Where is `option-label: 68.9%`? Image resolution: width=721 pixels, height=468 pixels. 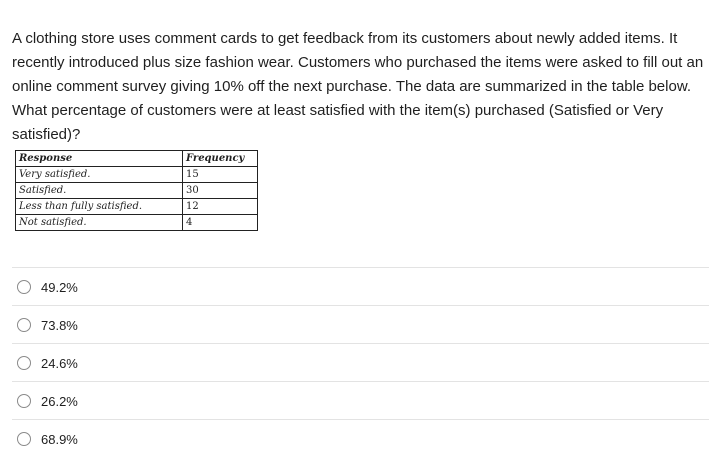 option-label: 68.9% is located at coordinates (59, 439).